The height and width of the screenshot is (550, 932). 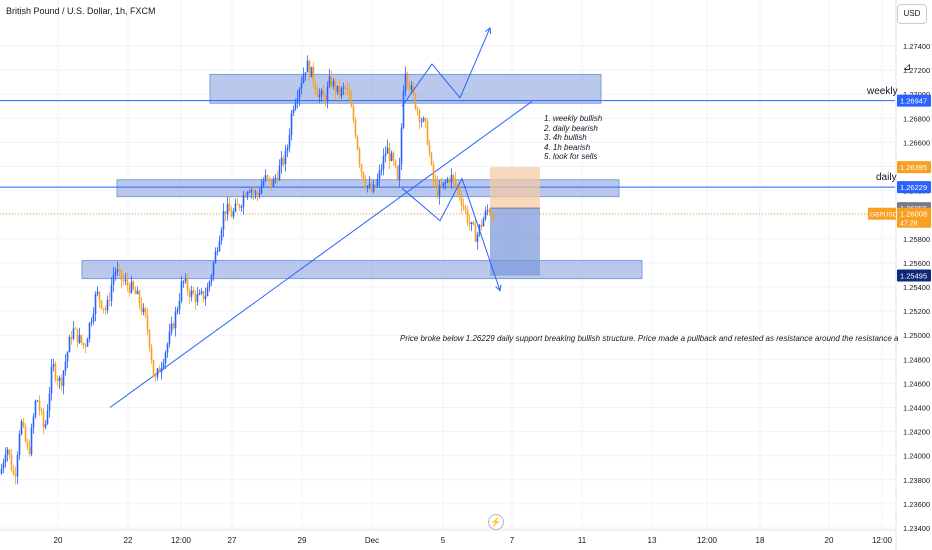 What do you see at coordinates (882, 540) in the screenshot?
I see `x-tick-label: 12:00` at bounding box center [882, 540].